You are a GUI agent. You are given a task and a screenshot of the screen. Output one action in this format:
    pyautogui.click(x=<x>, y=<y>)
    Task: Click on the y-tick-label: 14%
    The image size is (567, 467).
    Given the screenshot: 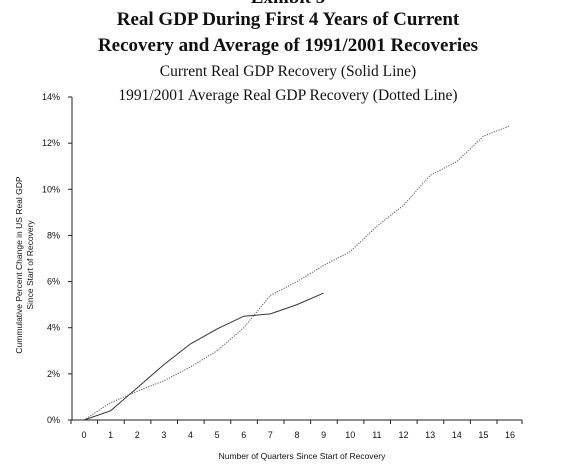 What is the action you would take?
    pyautogui.click(x=51, y=97)
    